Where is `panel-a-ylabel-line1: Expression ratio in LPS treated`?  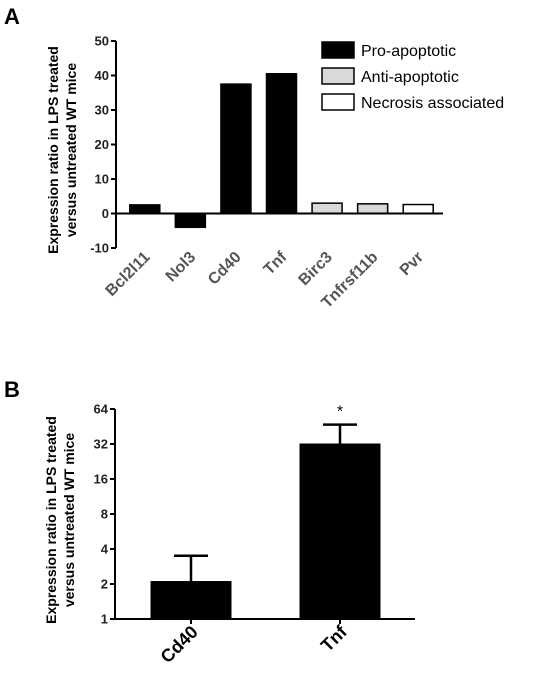 panel-a-ylabel-line1: Expression ratio in LPS treated is located at coordinates (53, 150).